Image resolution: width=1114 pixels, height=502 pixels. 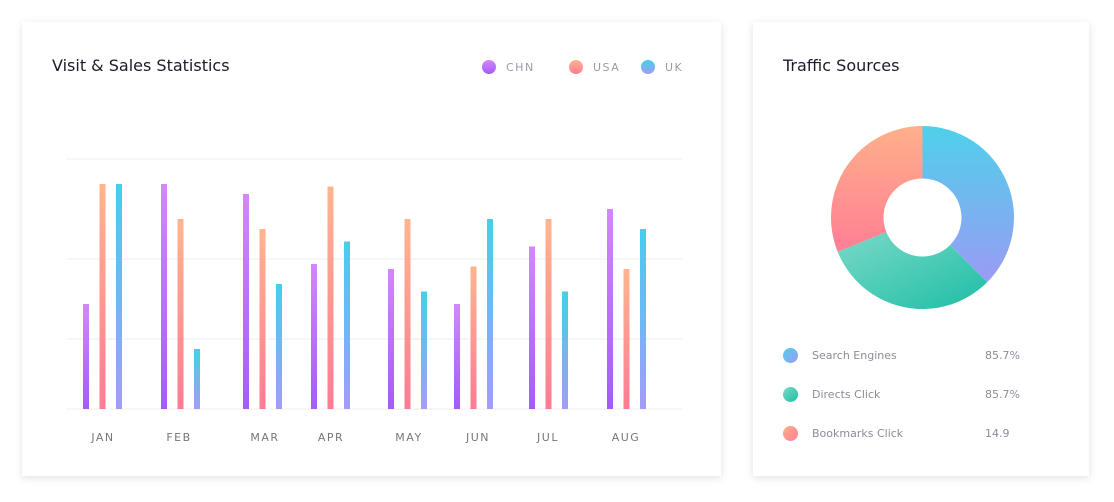 What do you see at coordinates (264, 437) in the screenshot?
I see `x-tick-label: MAR` at bounding box center [264, 437].